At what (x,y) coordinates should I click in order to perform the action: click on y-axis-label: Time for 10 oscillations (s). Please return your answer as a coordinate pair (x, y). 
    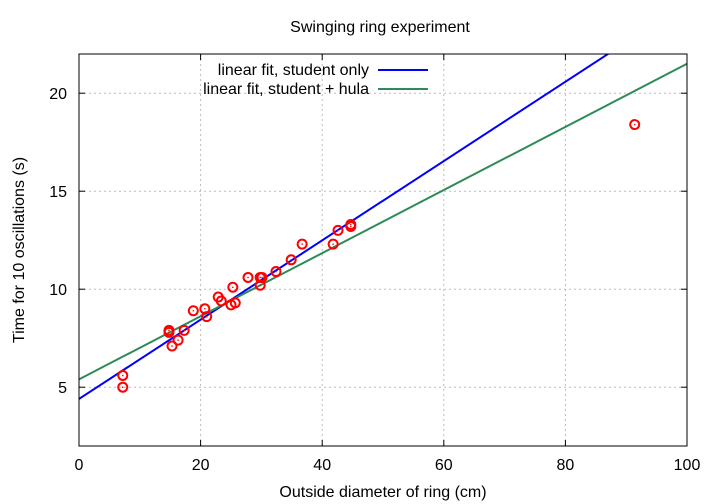
    Looking at the image, I should click on (19, 250).